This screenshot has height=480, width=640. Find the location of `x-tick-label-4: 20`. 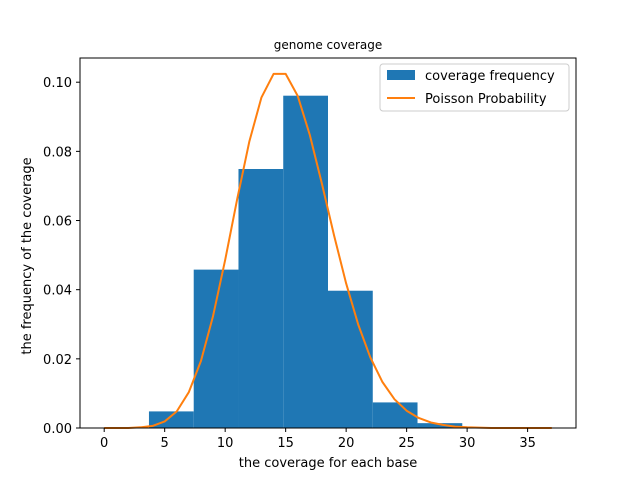

x-tick-label-4: 20 is located at coordinates (346, 443).